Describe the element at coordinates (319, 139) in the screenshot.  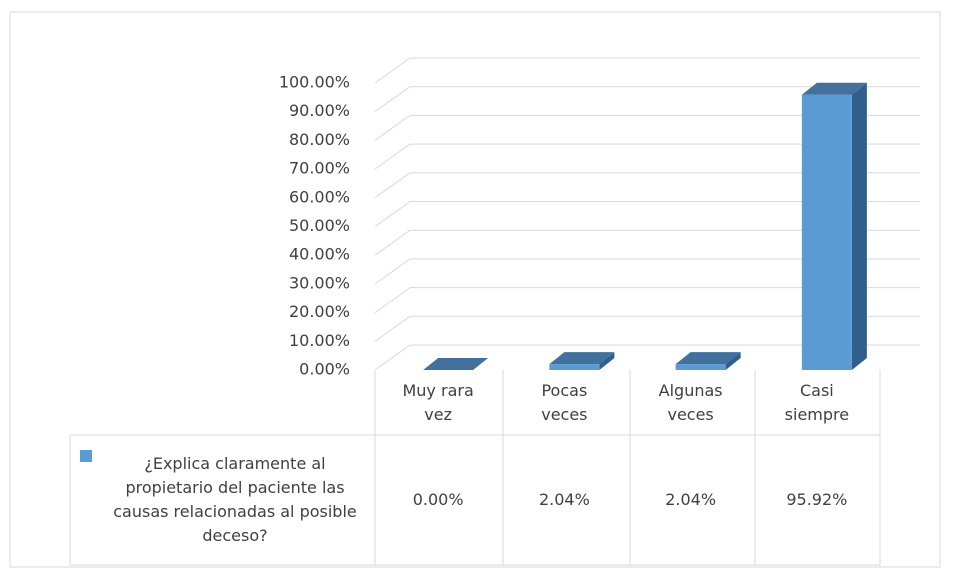
I see `y-tick-label: 80.00%` at that location.